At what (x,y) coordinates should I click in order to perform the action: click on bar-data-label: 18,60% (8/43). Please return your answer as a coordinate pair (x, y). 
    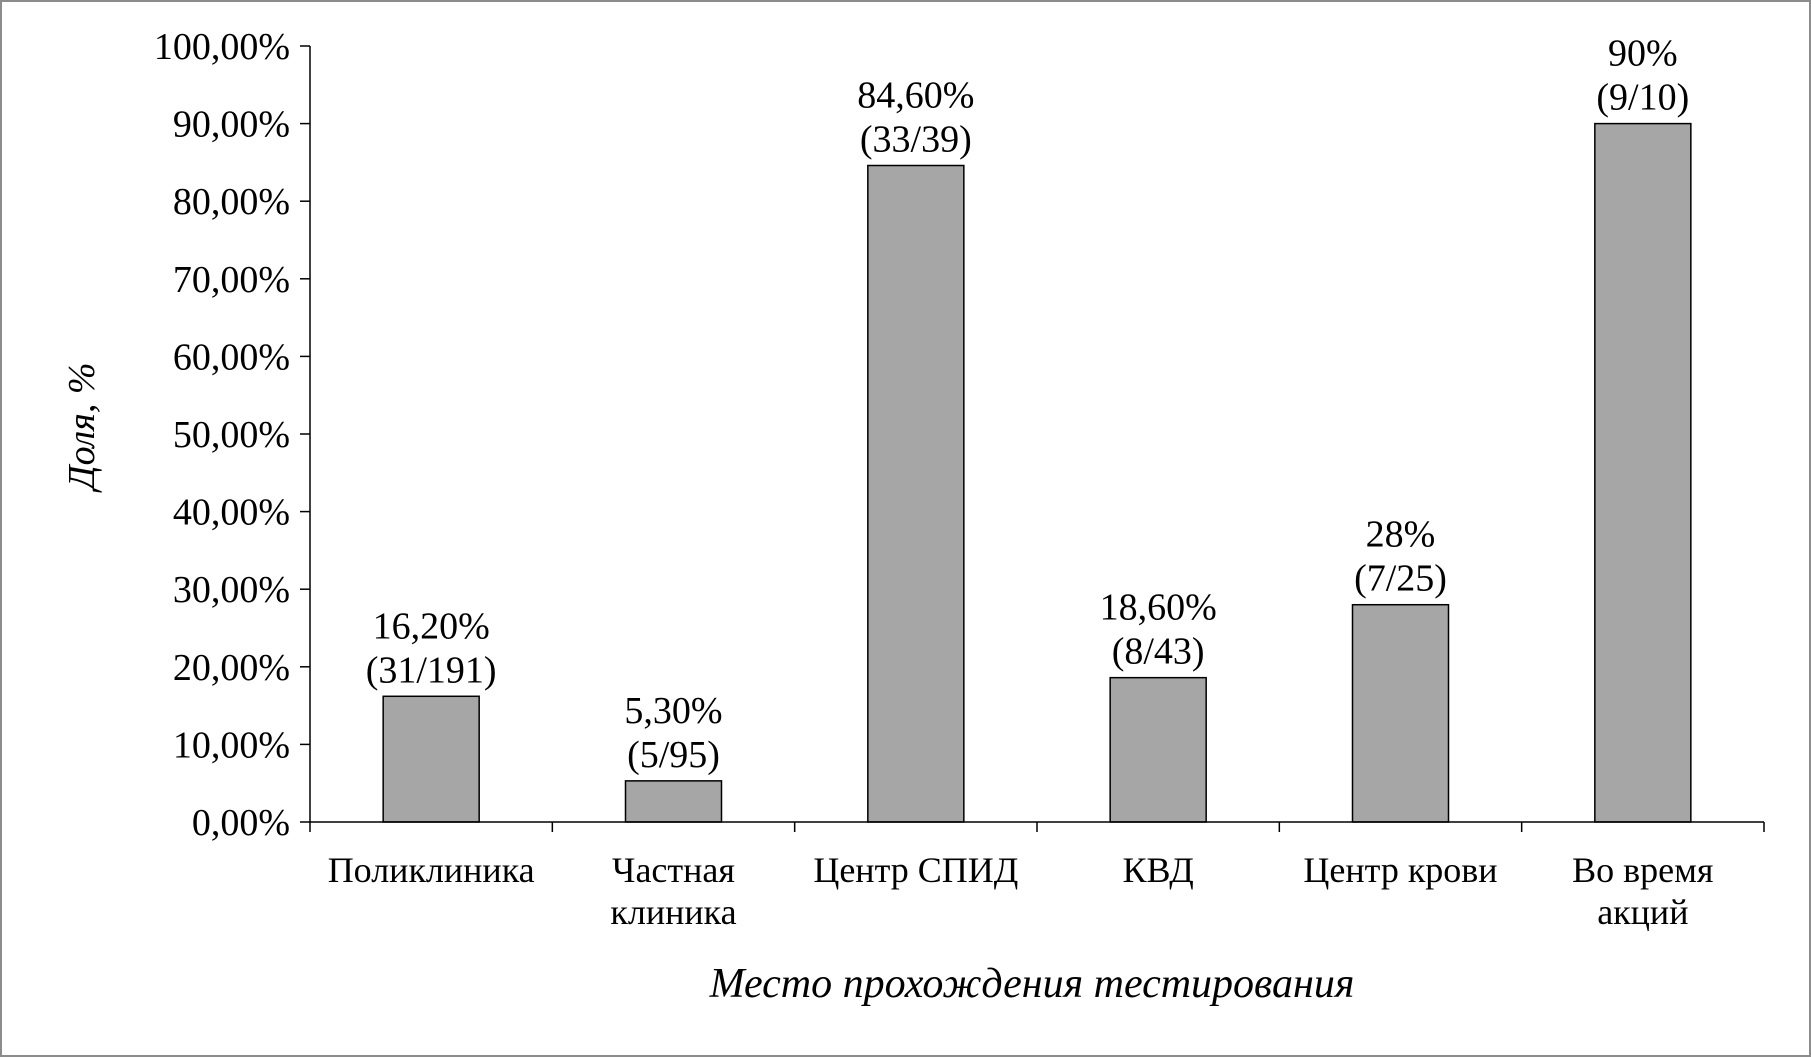
    Looking at the image, I should click on (1158, 630).